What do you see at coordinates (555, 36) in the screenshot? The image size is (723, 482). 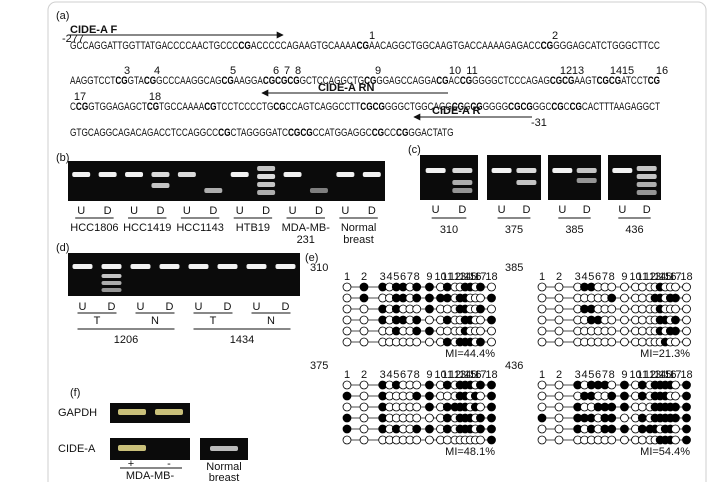 I see `cpg-number: 2` at bounding box center [555, 36].